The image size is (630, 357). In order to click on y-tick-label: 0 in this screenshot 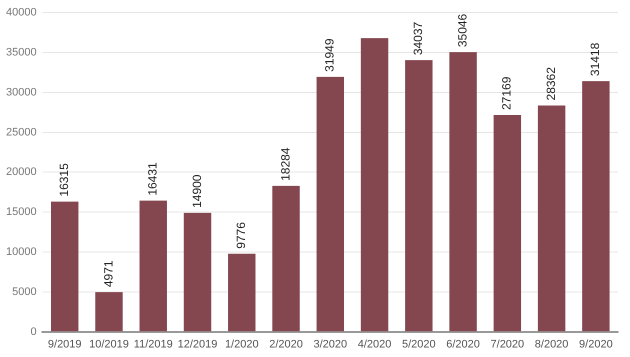, I will do `click(33, 332)`.